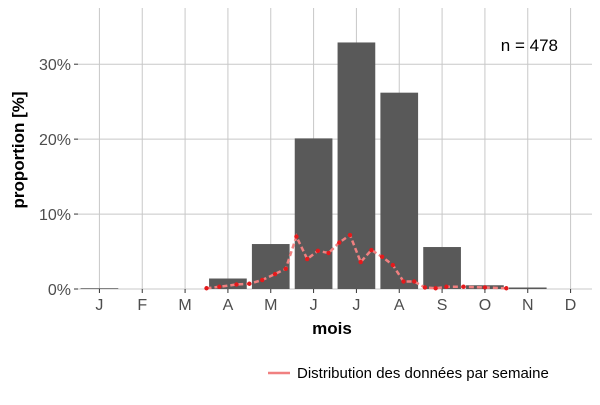  Describe the element at coordinates (55, 215) in the screenshot. I see `y-tick-label: 10%` at that location.